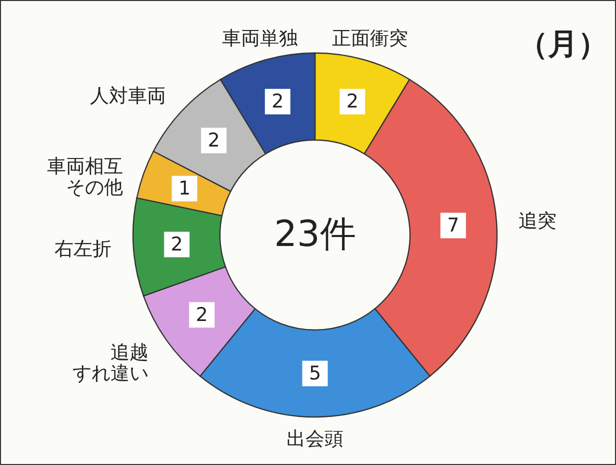 This screenshot has height=465, width=616. What do you see at coordinates (84, 177) in the screenshot?
I see `slice-label: 車両相互その他` at bounding box center [84, 177].